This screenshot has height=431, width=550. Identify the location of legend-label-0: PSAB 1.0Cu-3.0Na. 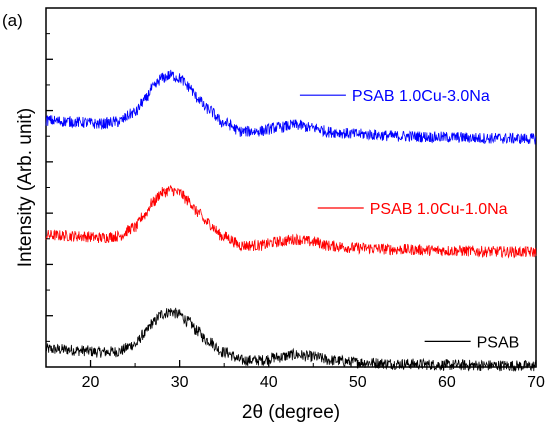
(421, 96).